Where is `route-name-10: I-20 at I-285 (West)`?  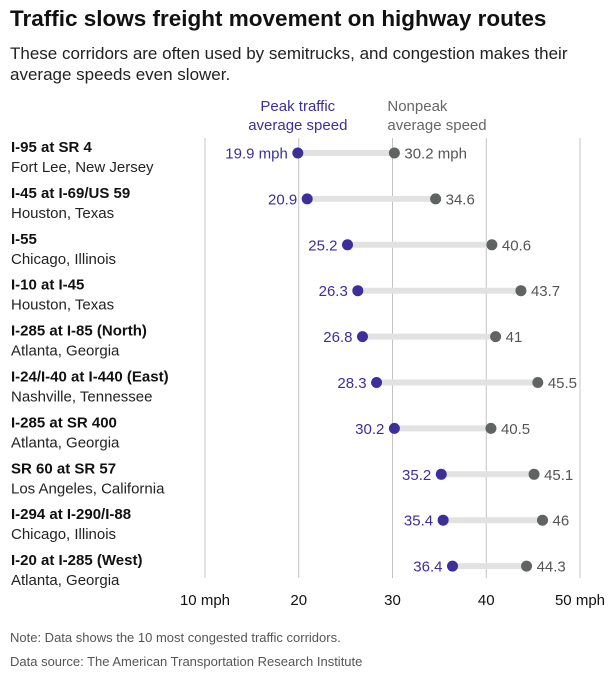 route-name-10: I-20 at I-285 (West) is located at coordinates (76, 560).